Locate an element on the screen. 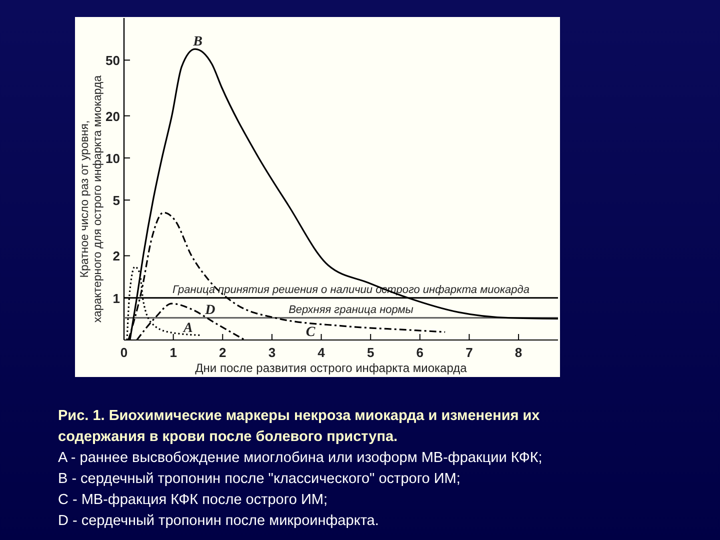 The height and width of the screenshot is (540, 720). x-tick-label: 5 is located at coordinates (370, 352).